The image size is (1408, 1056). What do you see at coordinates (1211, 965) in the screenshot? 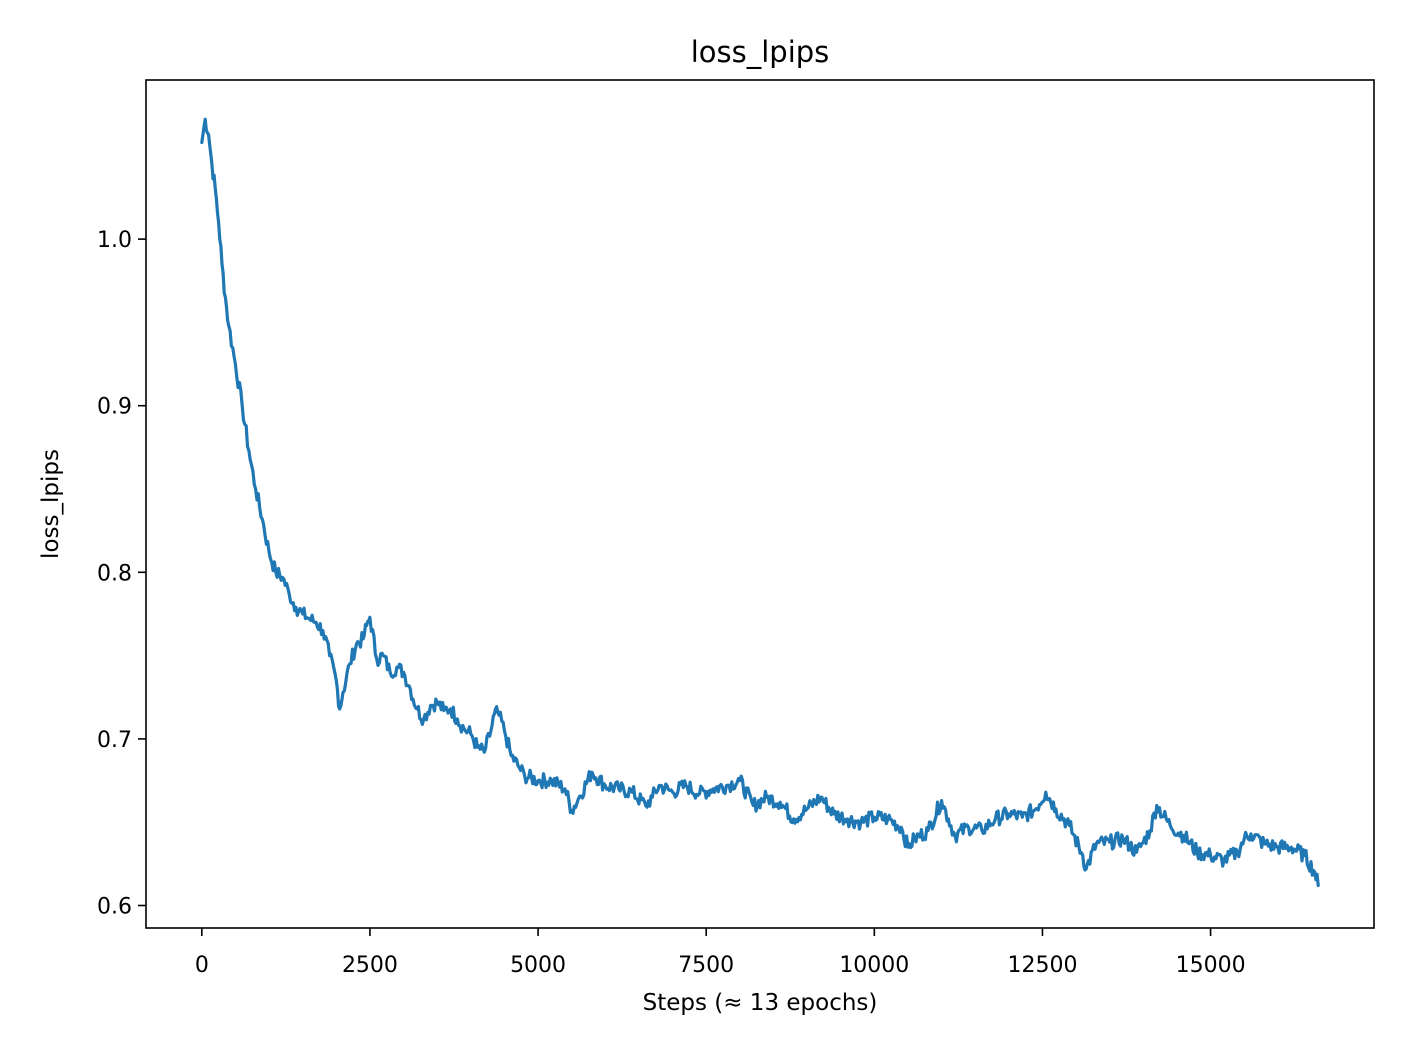
I see `x-tick-label: 15000` at bounding box center [1211, 965].